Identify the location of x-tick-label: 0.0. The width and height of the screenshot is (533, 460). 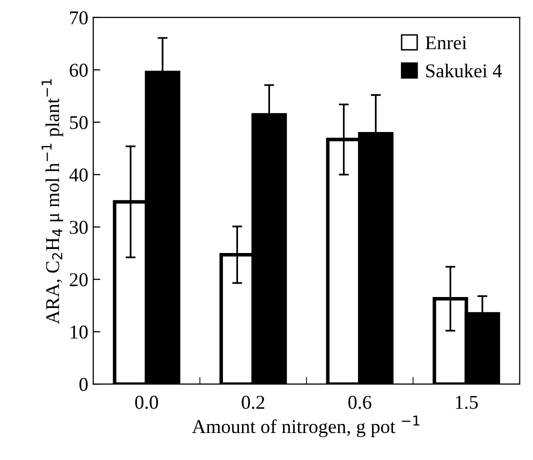
(146, 402).